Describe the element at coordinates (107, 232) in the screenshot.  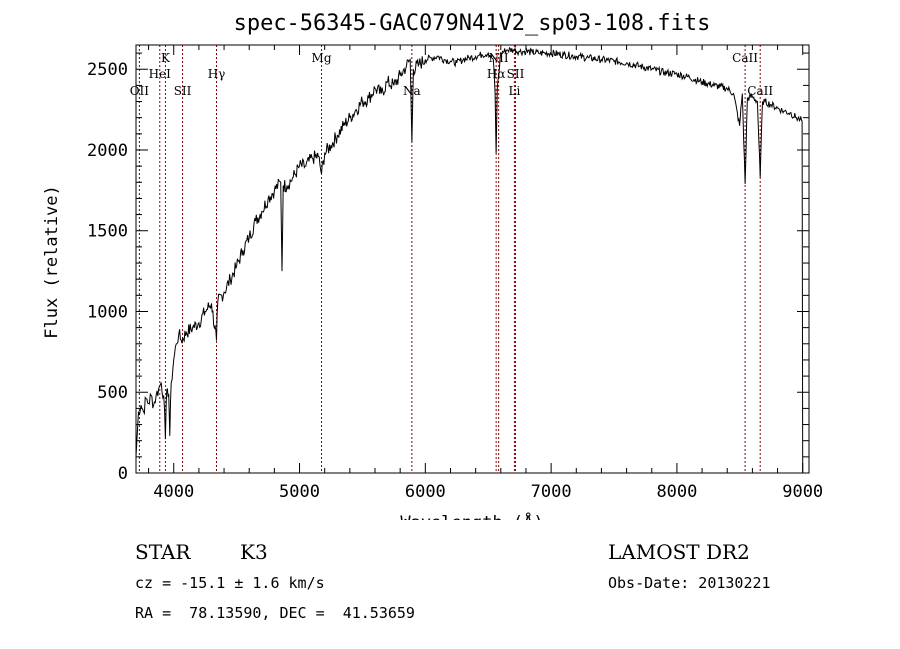
I see `y-tick-label: 1500` at that location.